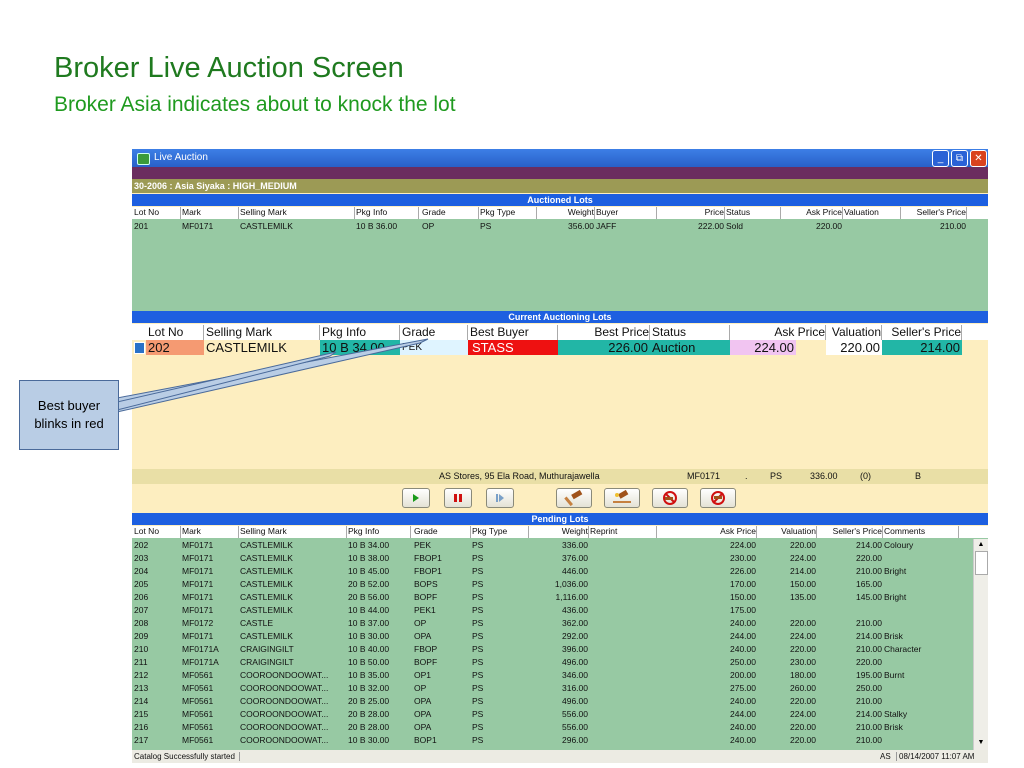  I want to click on table-cell: 208, so click(141, 623).